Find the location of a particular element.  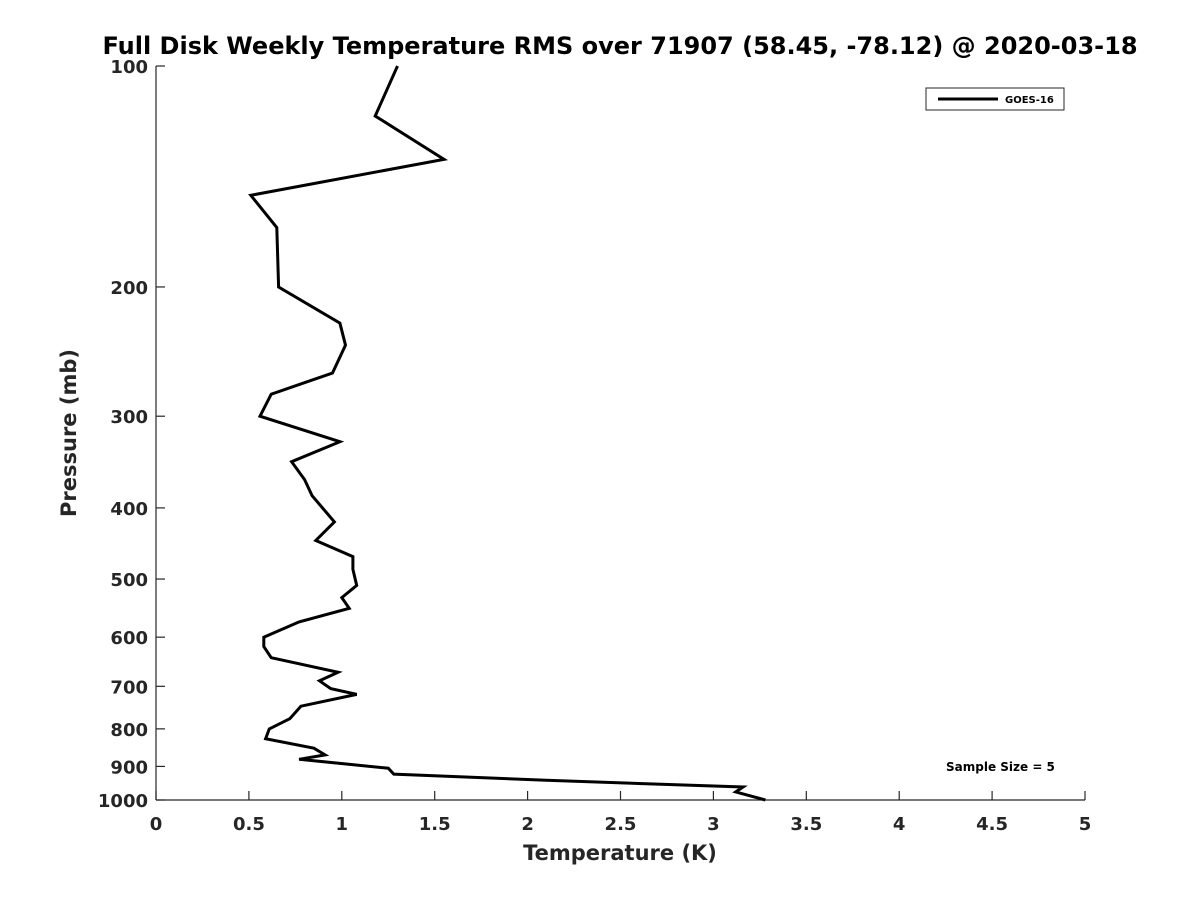

x-tick-label: 2.5 is located at coordinates (621, 824).